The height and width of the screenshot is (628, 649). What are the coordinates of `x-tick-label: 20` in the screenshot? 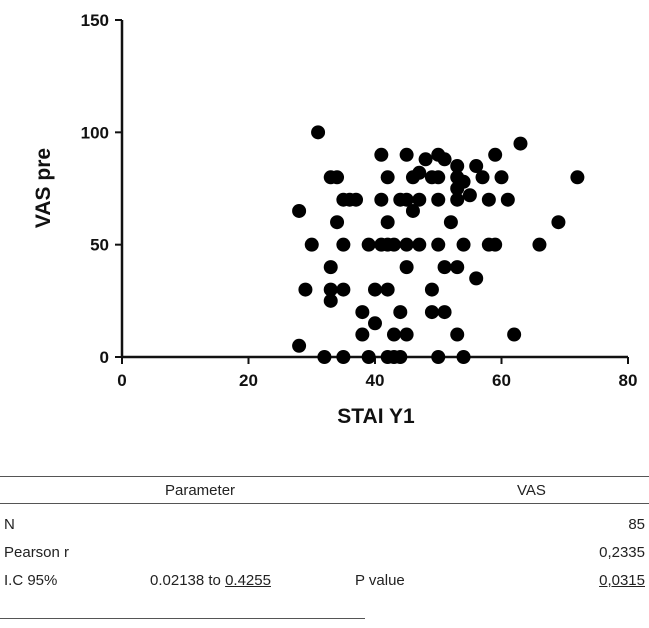 It's located at (248, 380).